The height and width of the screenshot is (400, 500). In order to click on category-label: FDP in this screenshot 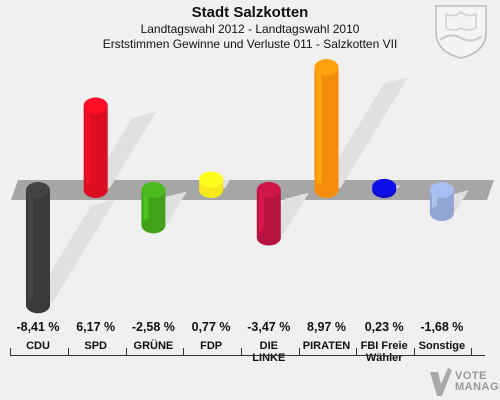, I will do `click(211, 346)`.